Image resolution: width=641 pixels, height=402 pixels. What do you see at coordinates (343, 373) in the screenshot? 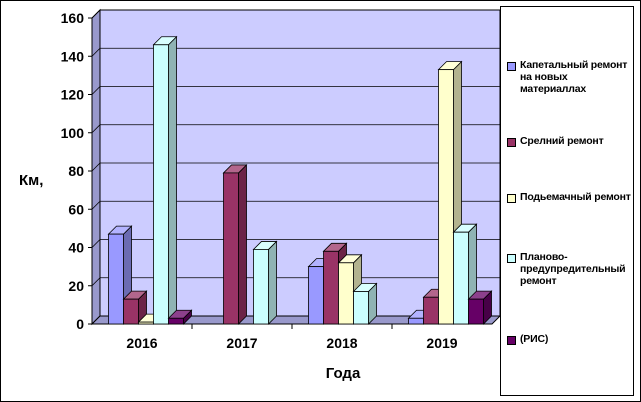
I see `x-axis-title: Года` at bounding box center [343, 373].